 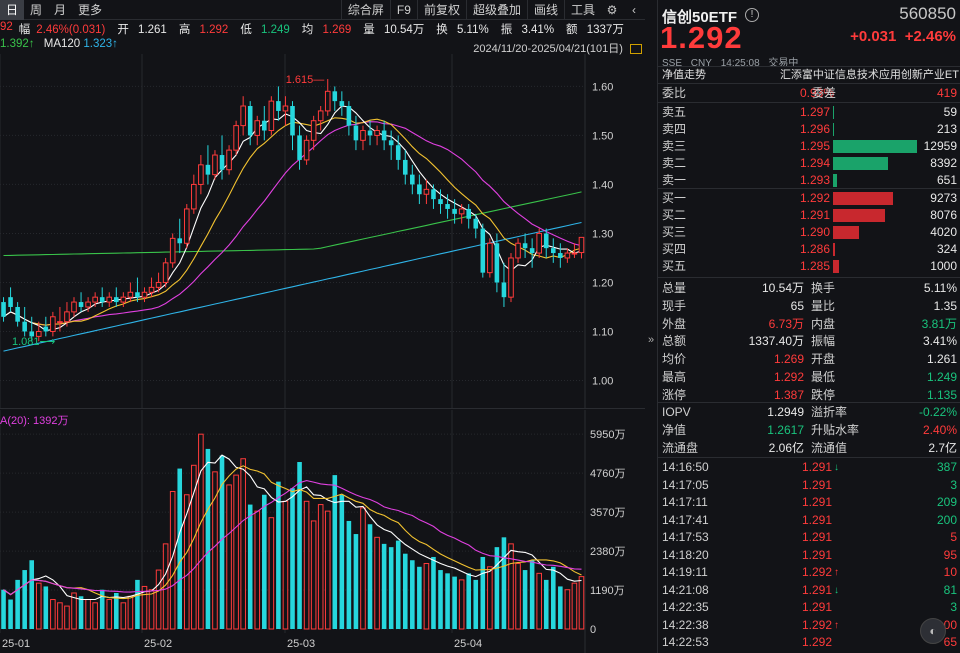 I want to click on stats-row: 外盘 6.73万 内盘 3.81万, so click(x=809, y=324).